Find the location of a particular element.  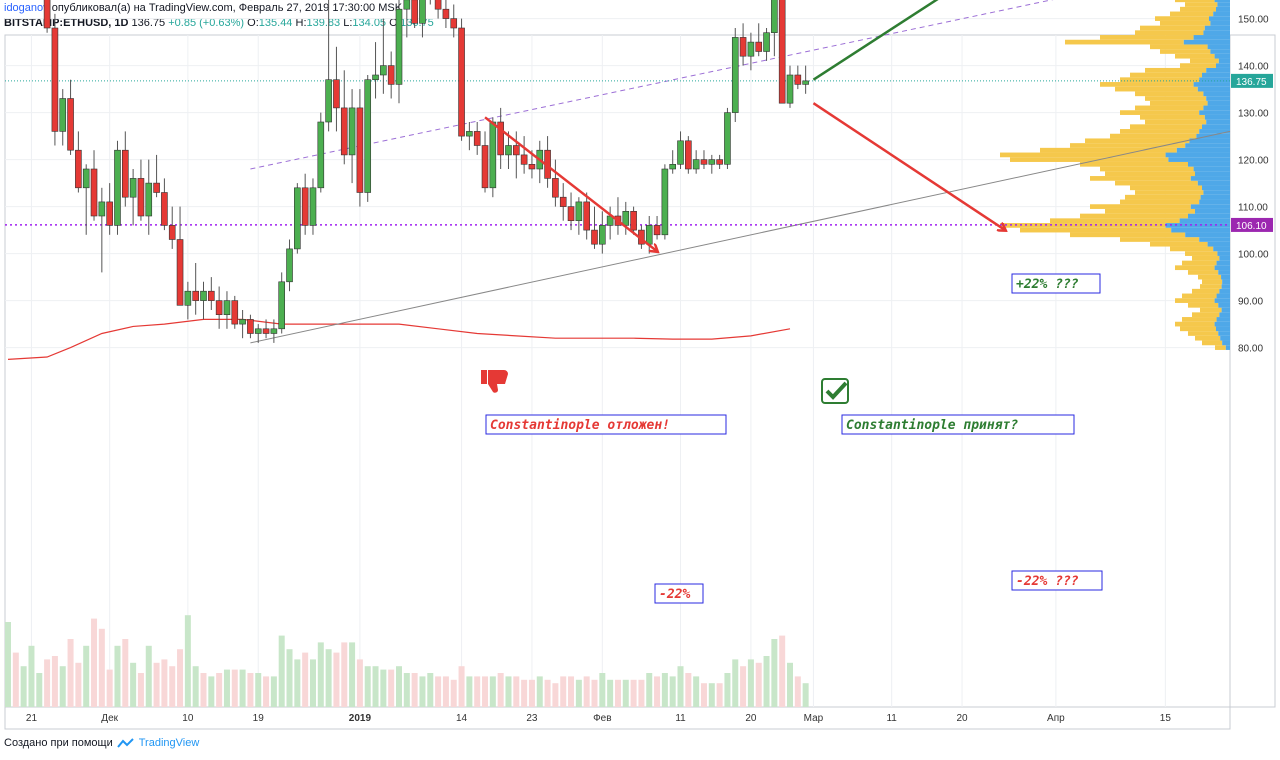

author-name: idoganov is located at coordinates (26, 8).